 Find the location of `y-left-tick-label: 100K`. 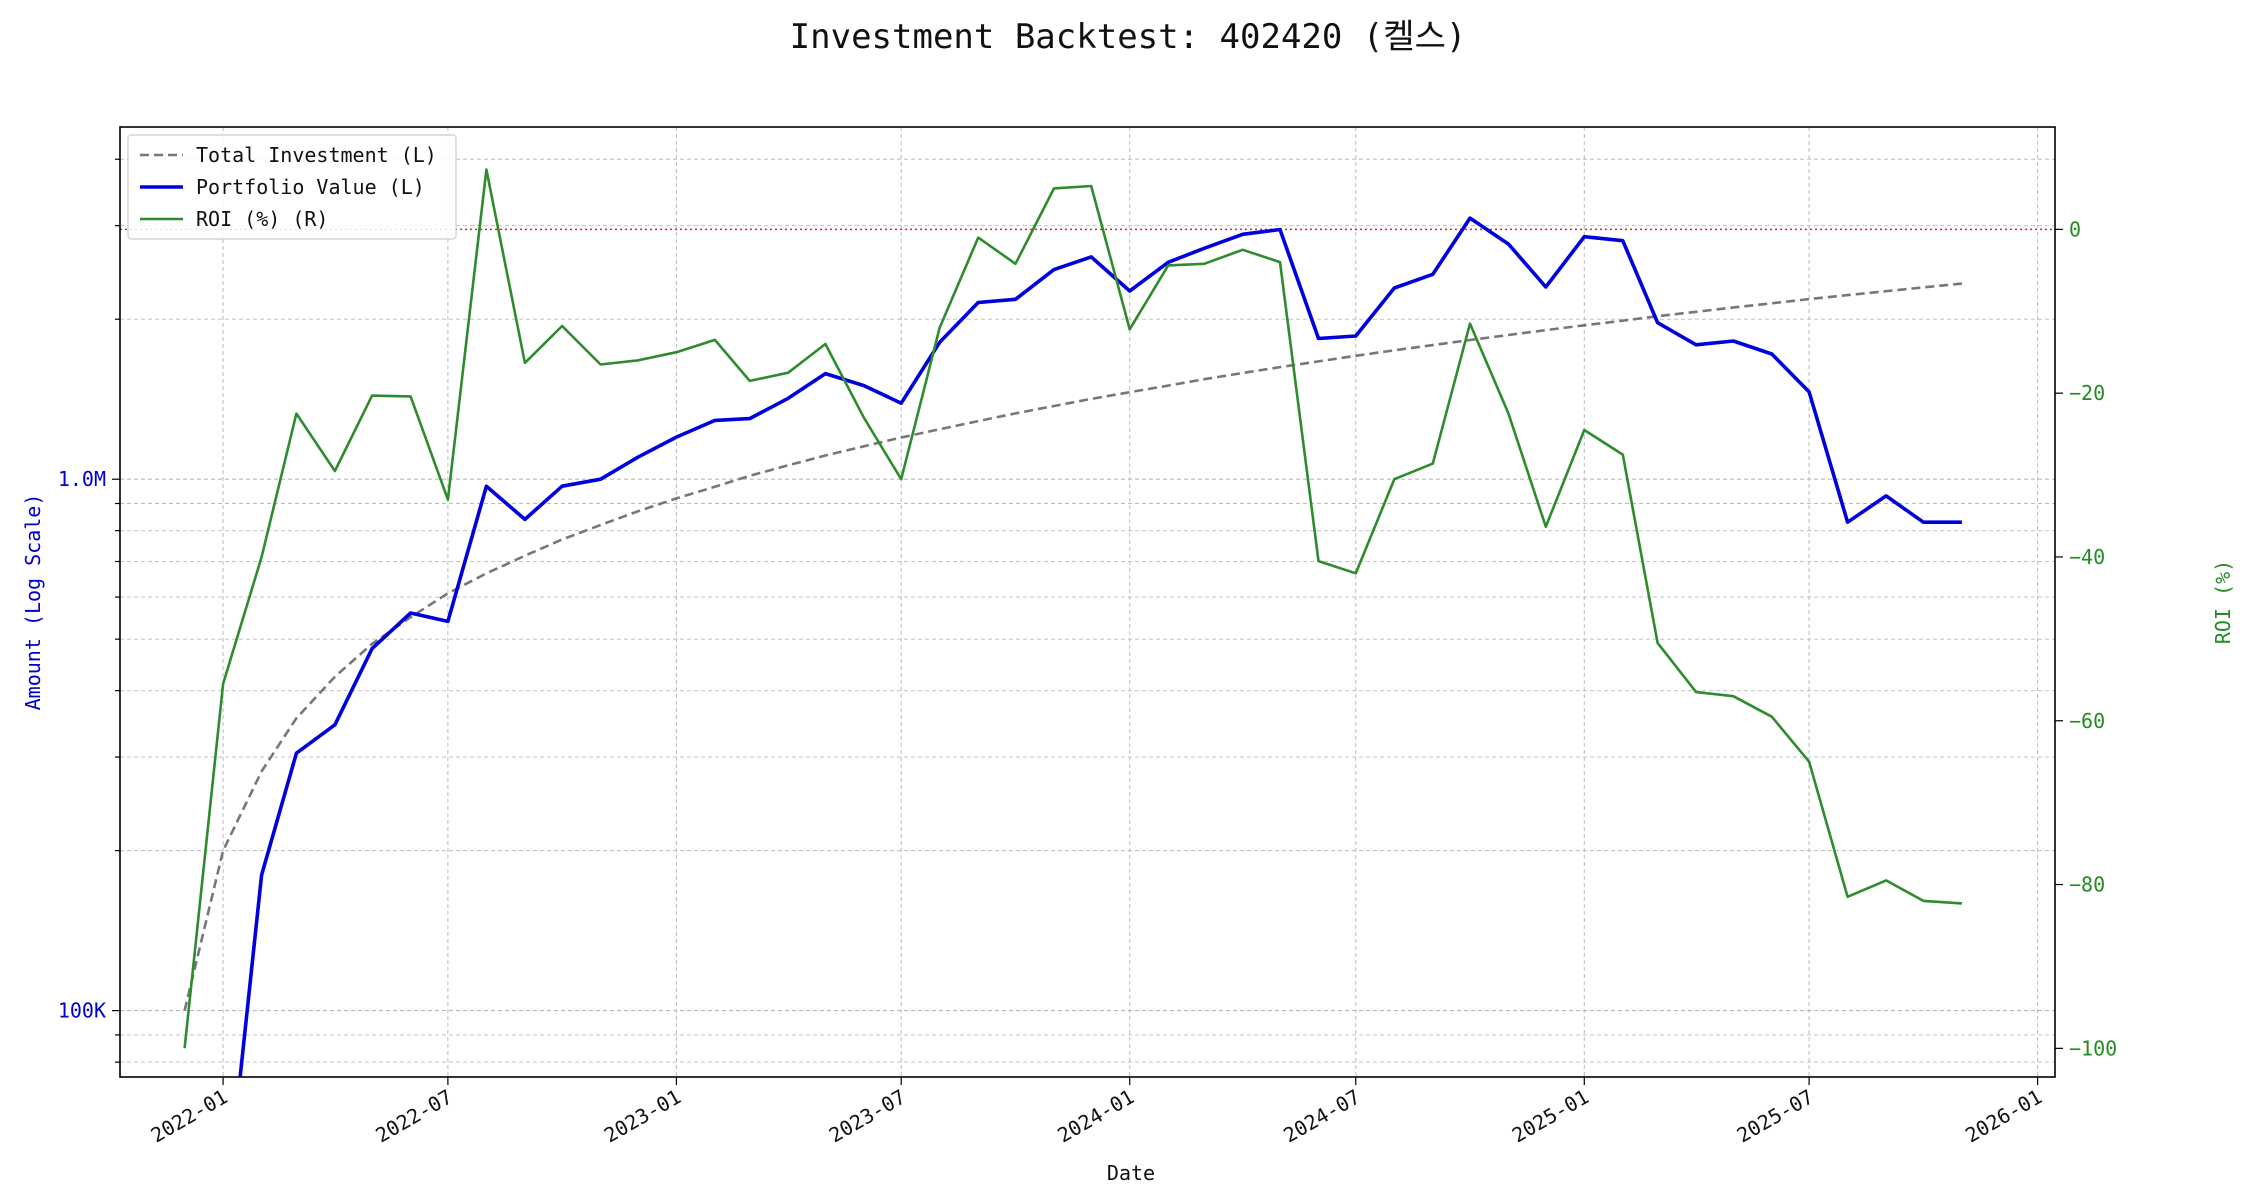

y-left-tick-label: 100K is located at coordinates (82, 1011).